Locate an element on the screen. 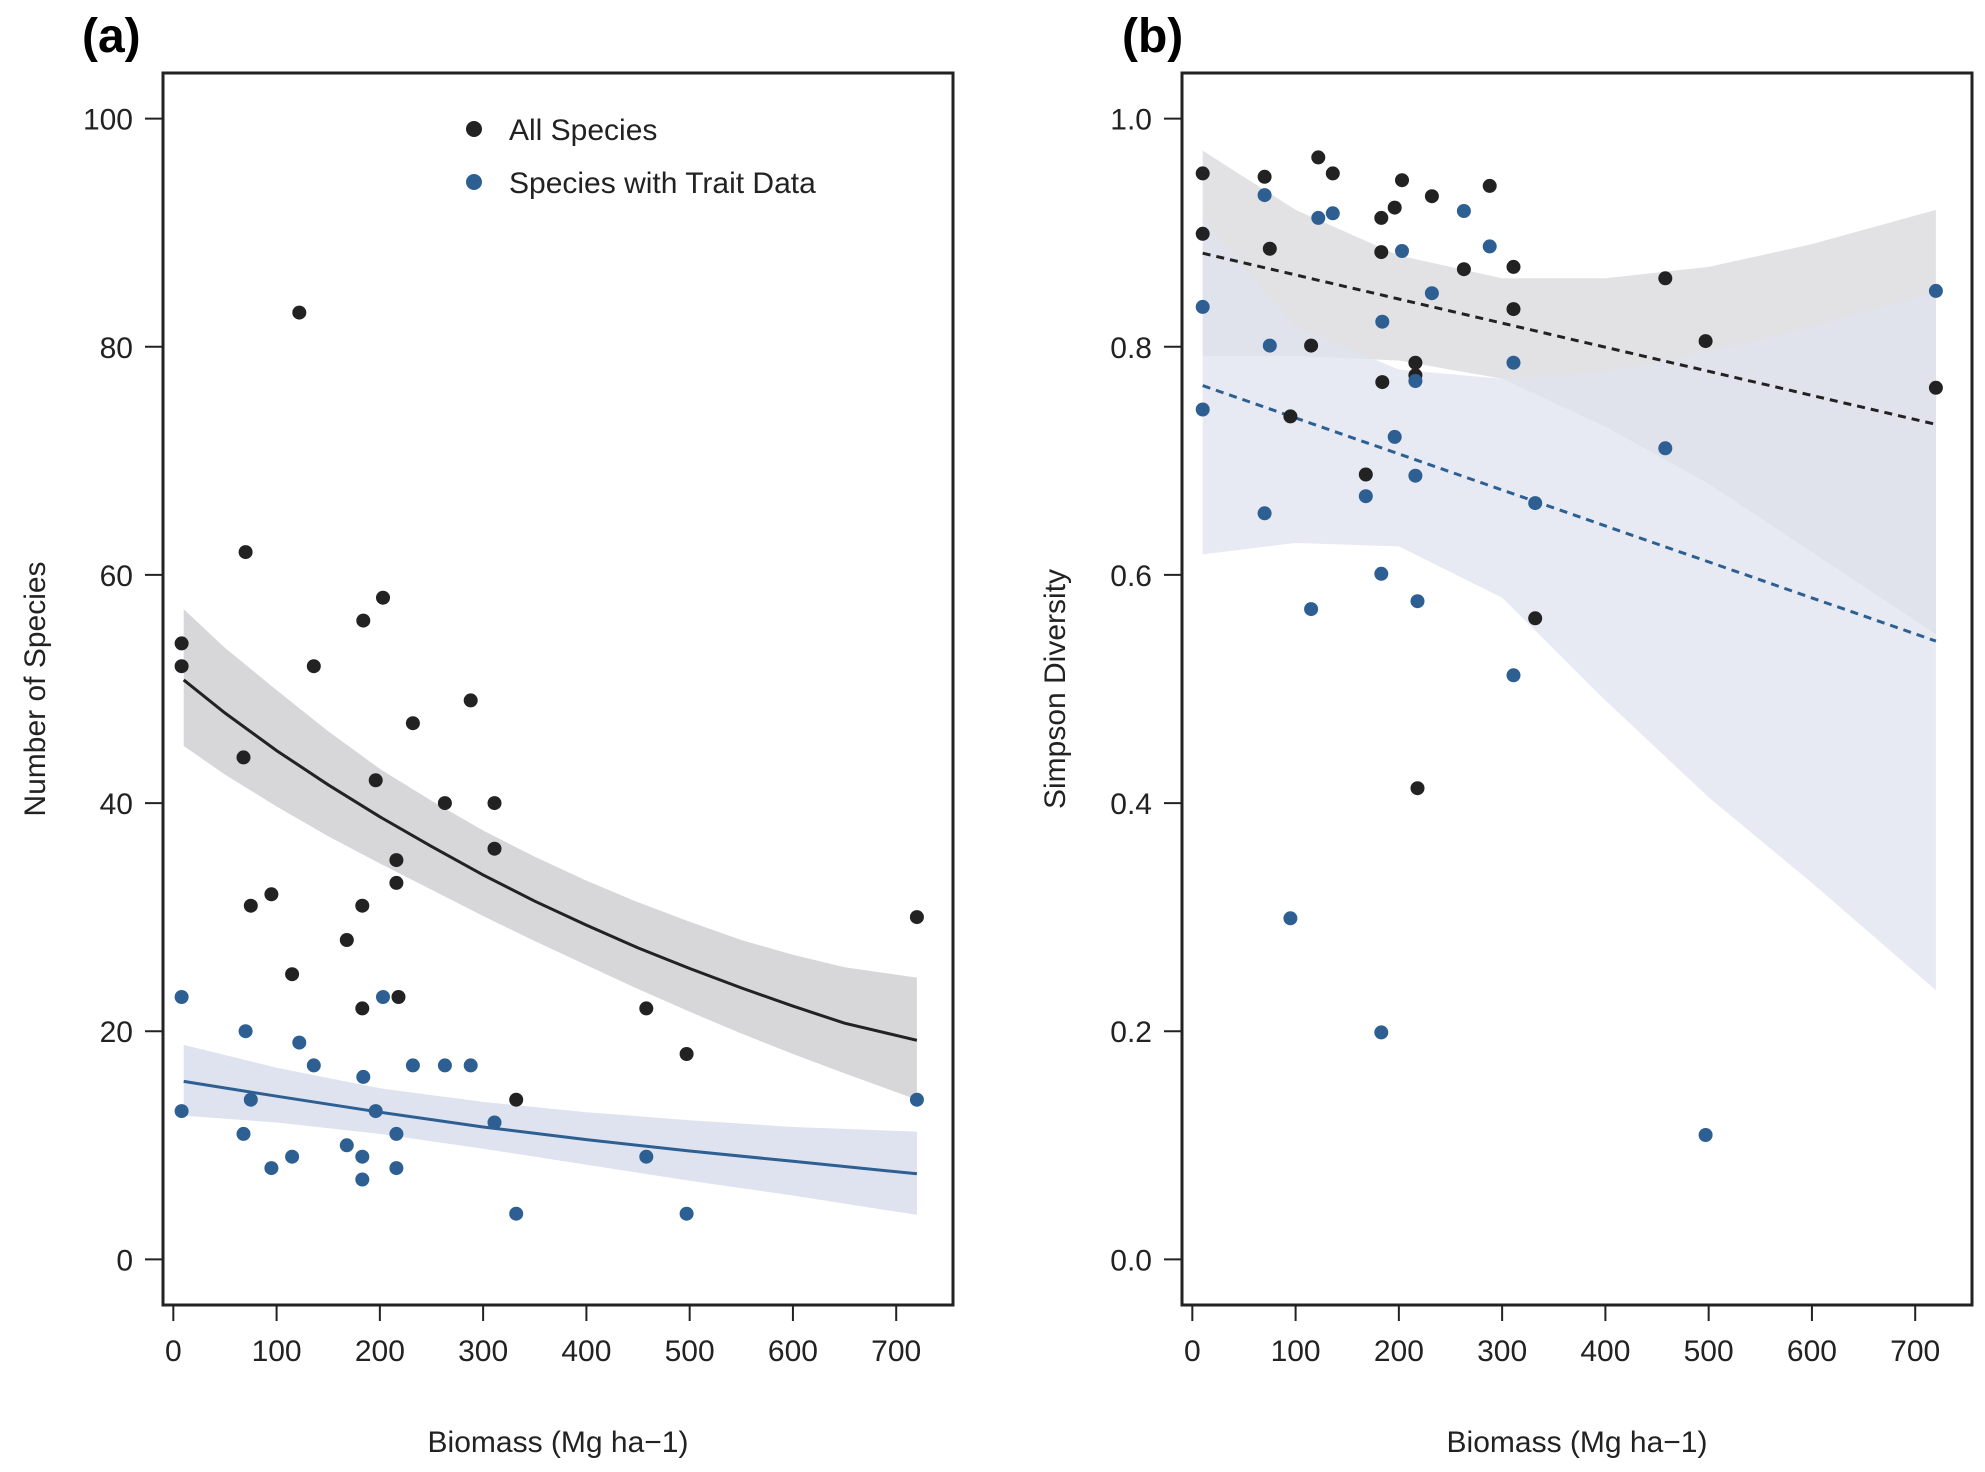 This screenshot has height=1472, width=1985. panel-b-letter: (b) is located at coordinates (1152, 36).